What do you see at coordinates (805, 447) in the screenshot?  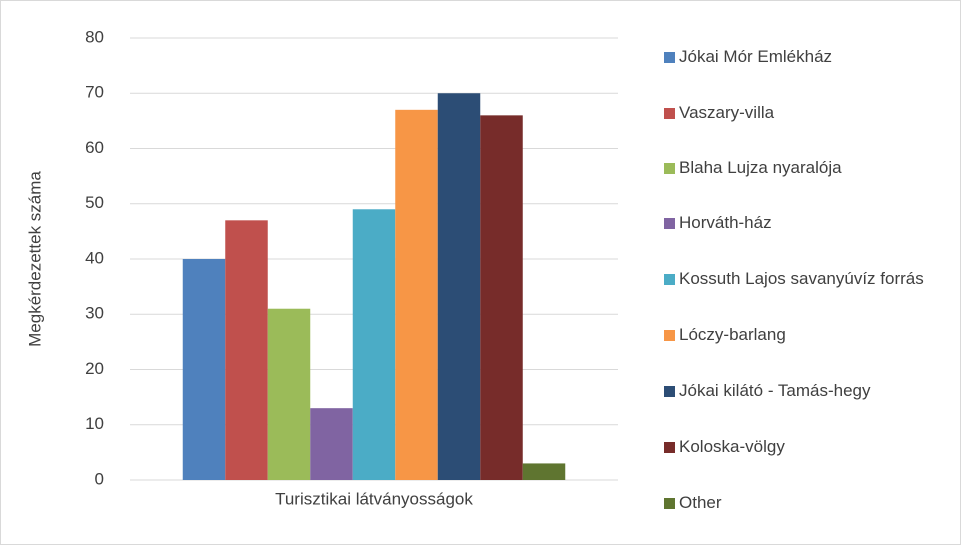 I see `legend-item: Koloska-völgy` at bounding box center [805, 447].